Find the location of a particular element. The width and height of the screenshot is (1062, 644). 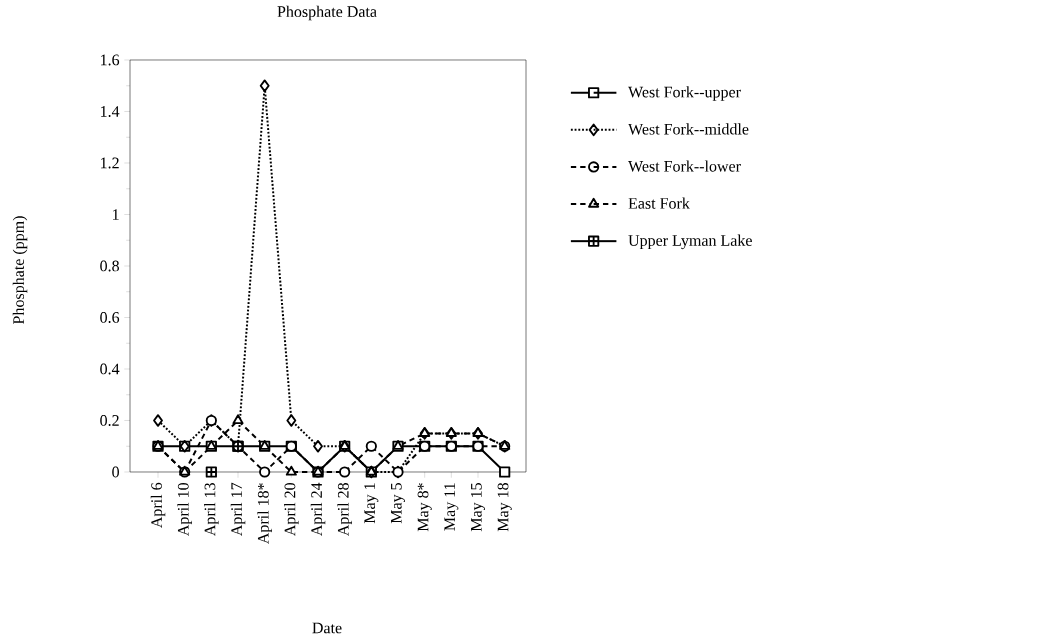

x-tick-label: May 5 is located at coordinates (398, 503).